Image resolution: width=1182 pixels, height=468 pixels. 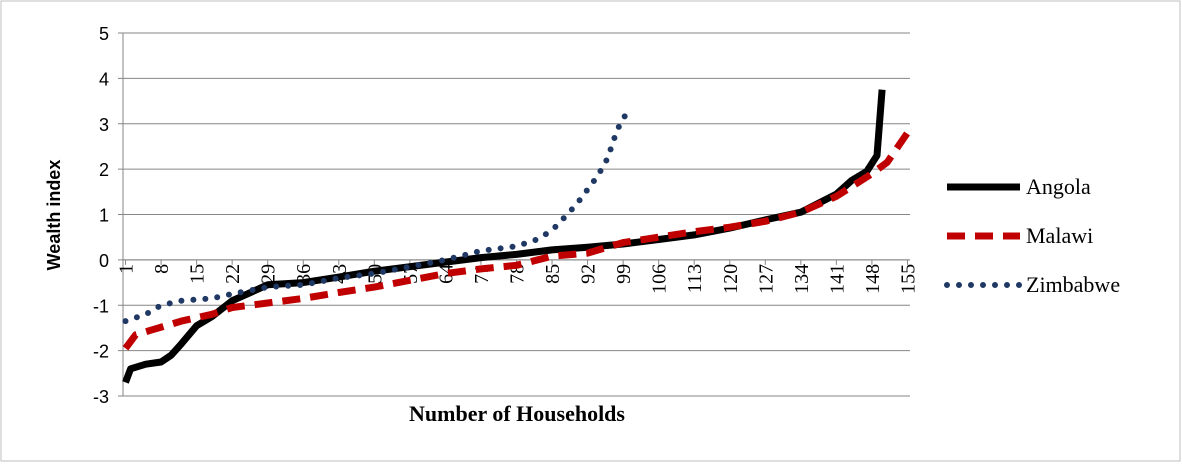 What do you see at coordinates (766, 279) in the screenshot?
I see `x-tick-label: 127` at bounding box center [766, 279].